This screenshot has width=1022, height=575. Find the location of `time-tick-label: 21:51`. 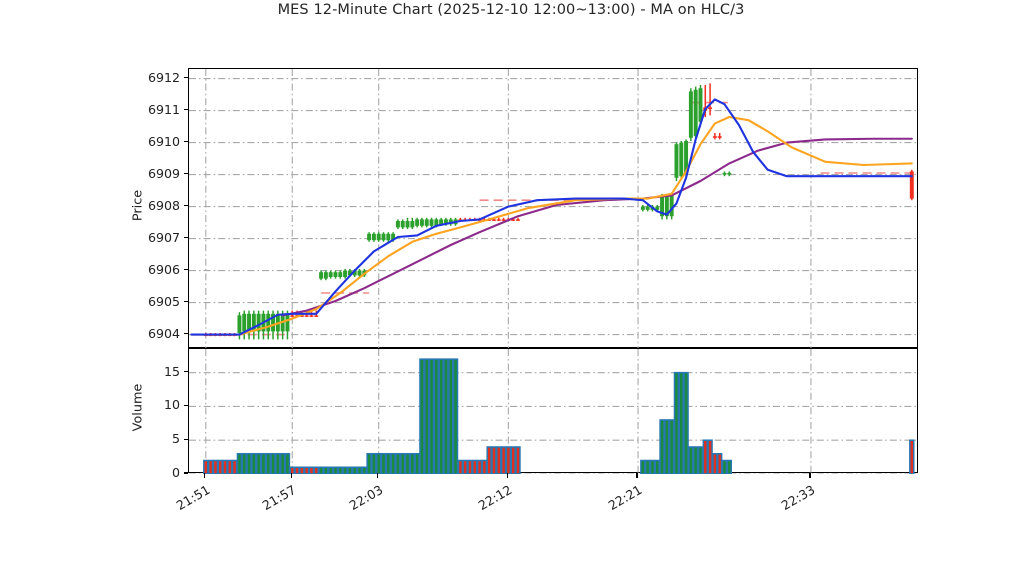

time-tick-label: 21:51 is located at coordinates (193, 498).